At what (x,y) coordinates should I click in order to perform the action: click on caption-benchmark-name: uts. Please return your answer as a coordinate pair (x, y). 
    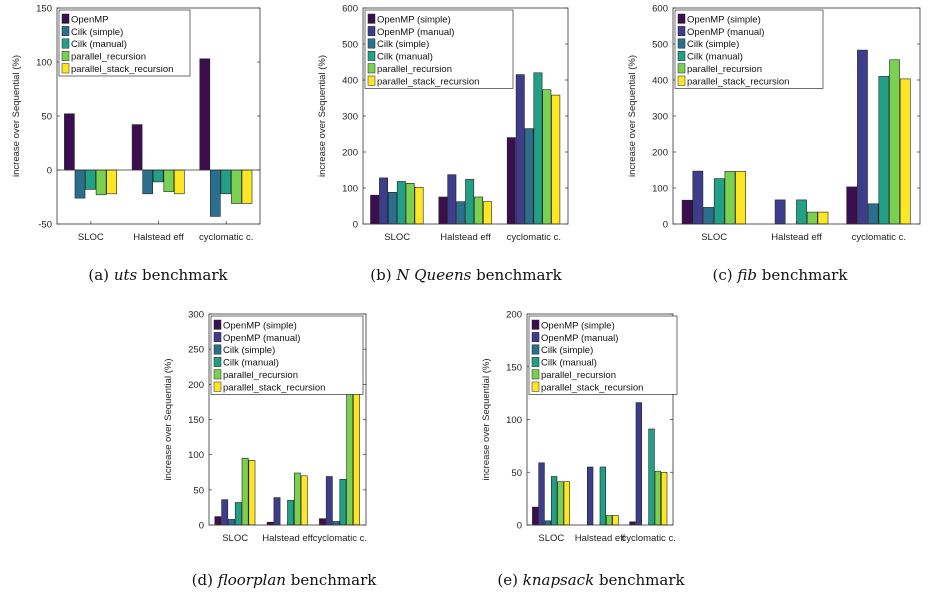
    Looking at the image, I should click on (126, 275).